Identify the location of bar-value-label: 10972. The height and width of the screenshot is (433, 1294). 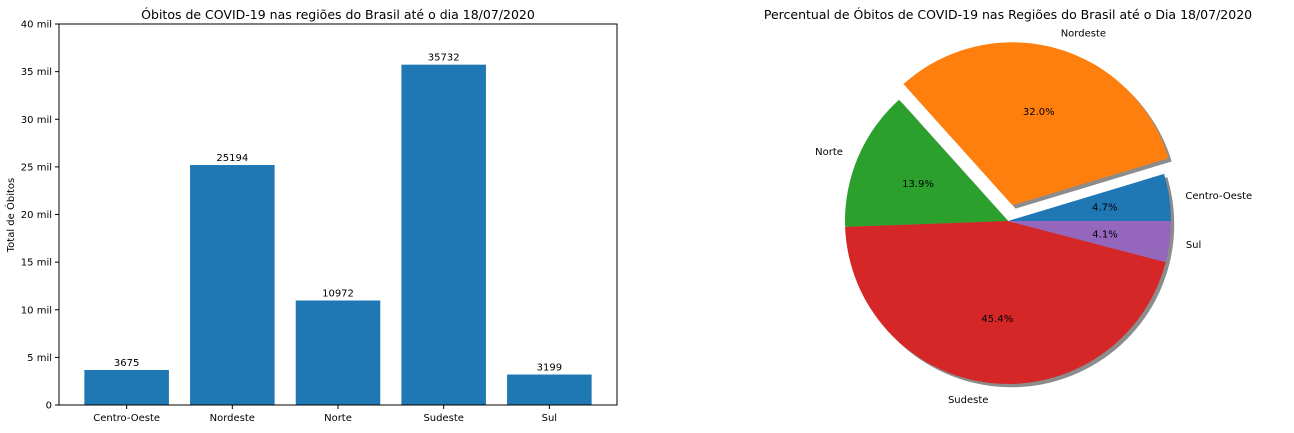
(338, 293).